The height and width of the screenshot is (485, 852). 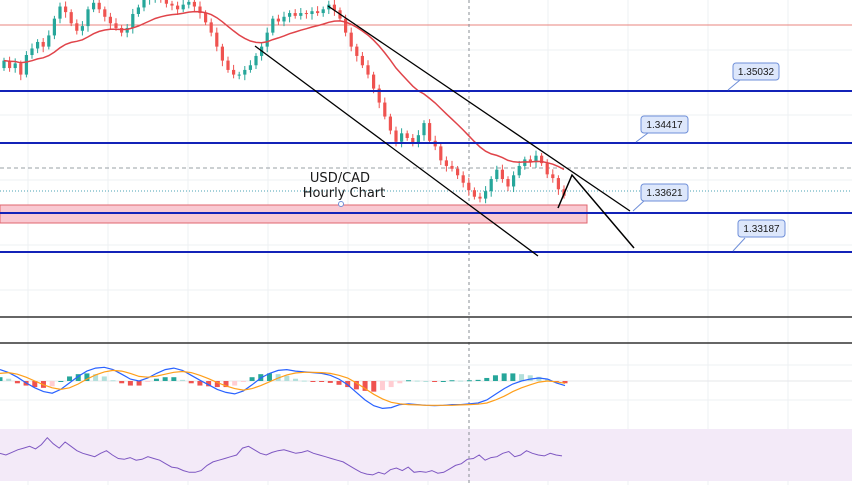 I want to click on channel-lower-trendline, so click(x=396, y=151).